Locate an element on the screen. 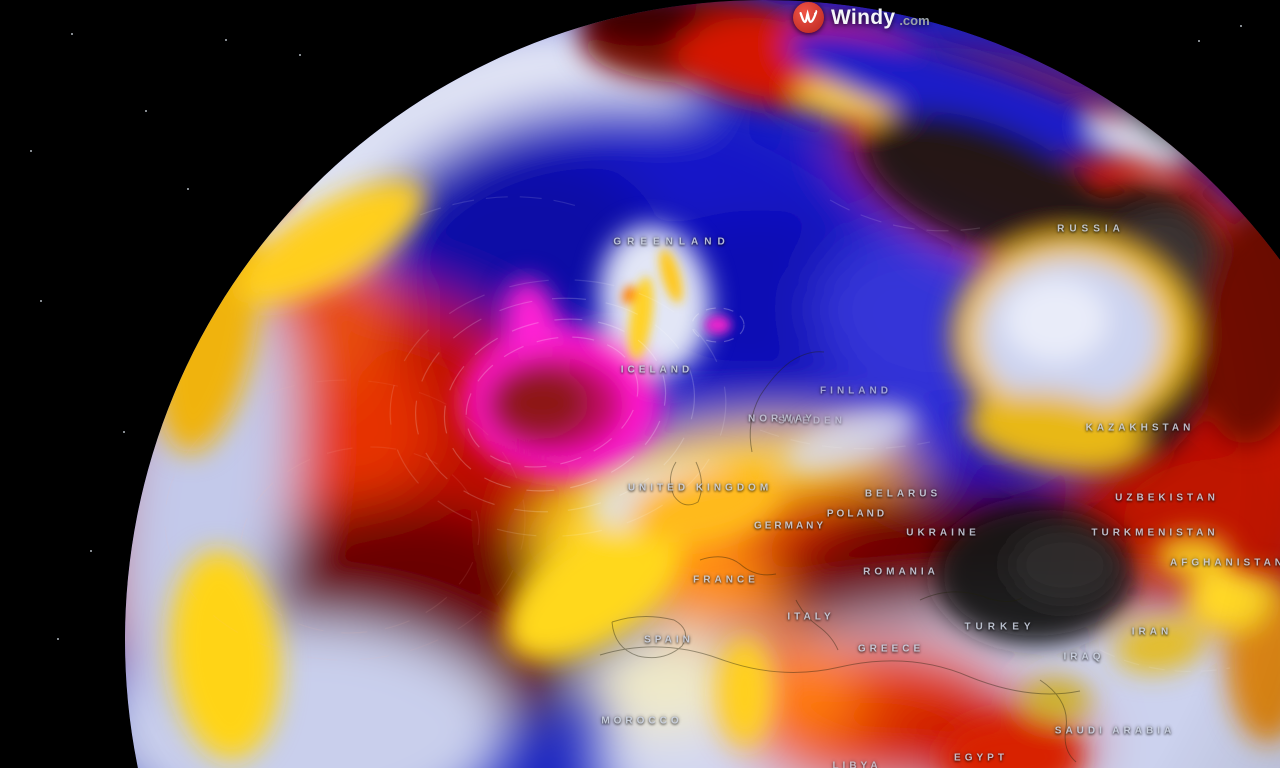 This screenshot has width=1280, height=768. windy-swirl-icon is located at coordinates (808, 17).